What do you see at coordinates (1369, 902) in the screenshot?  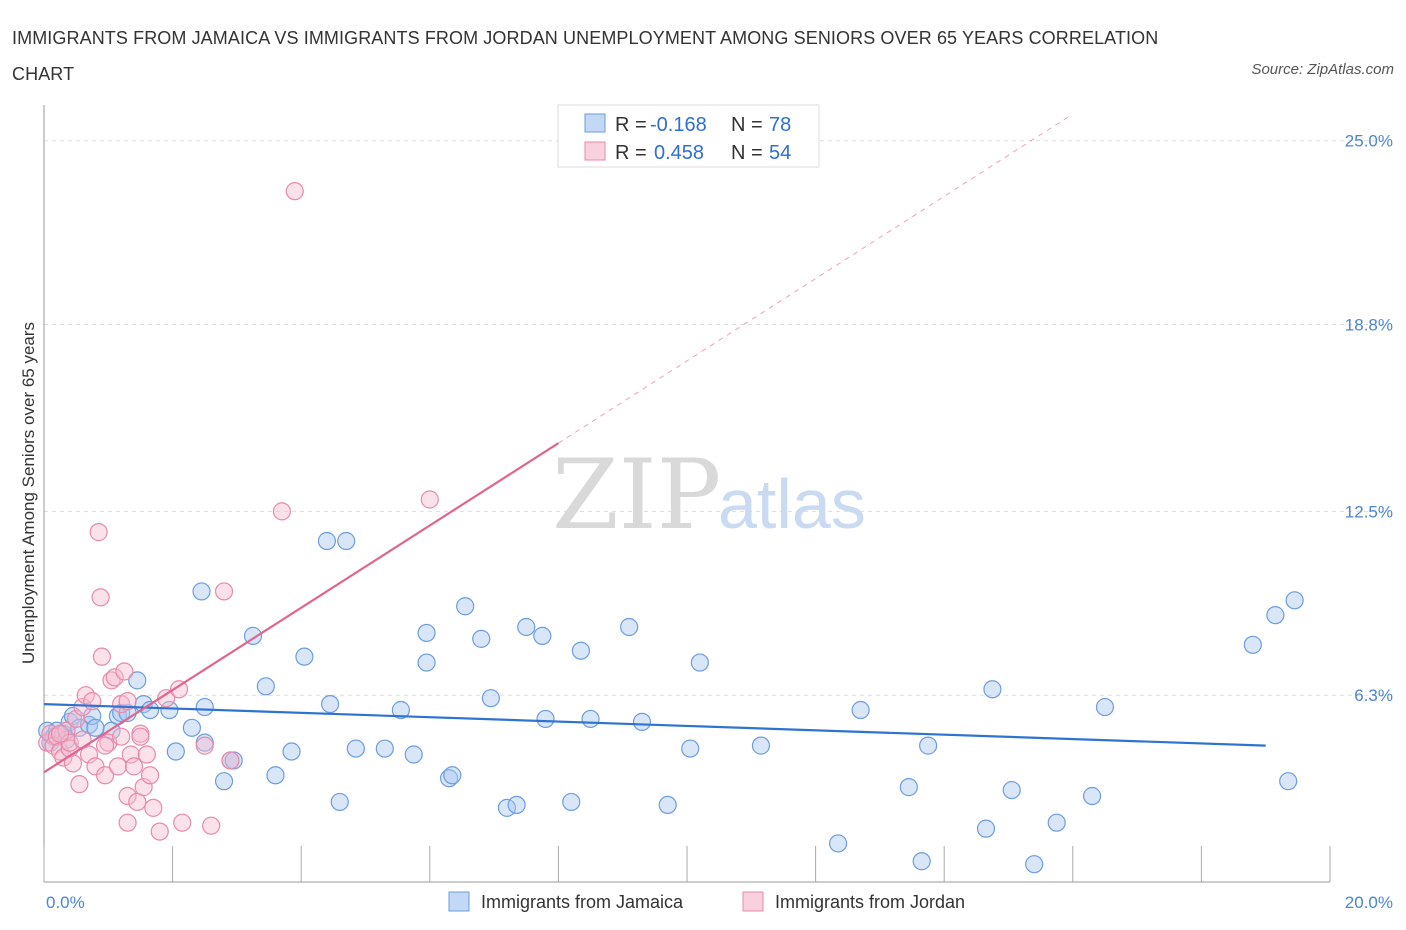 I see `x-tick-label-1: 20.0%` at bounding box center [1369, 902].